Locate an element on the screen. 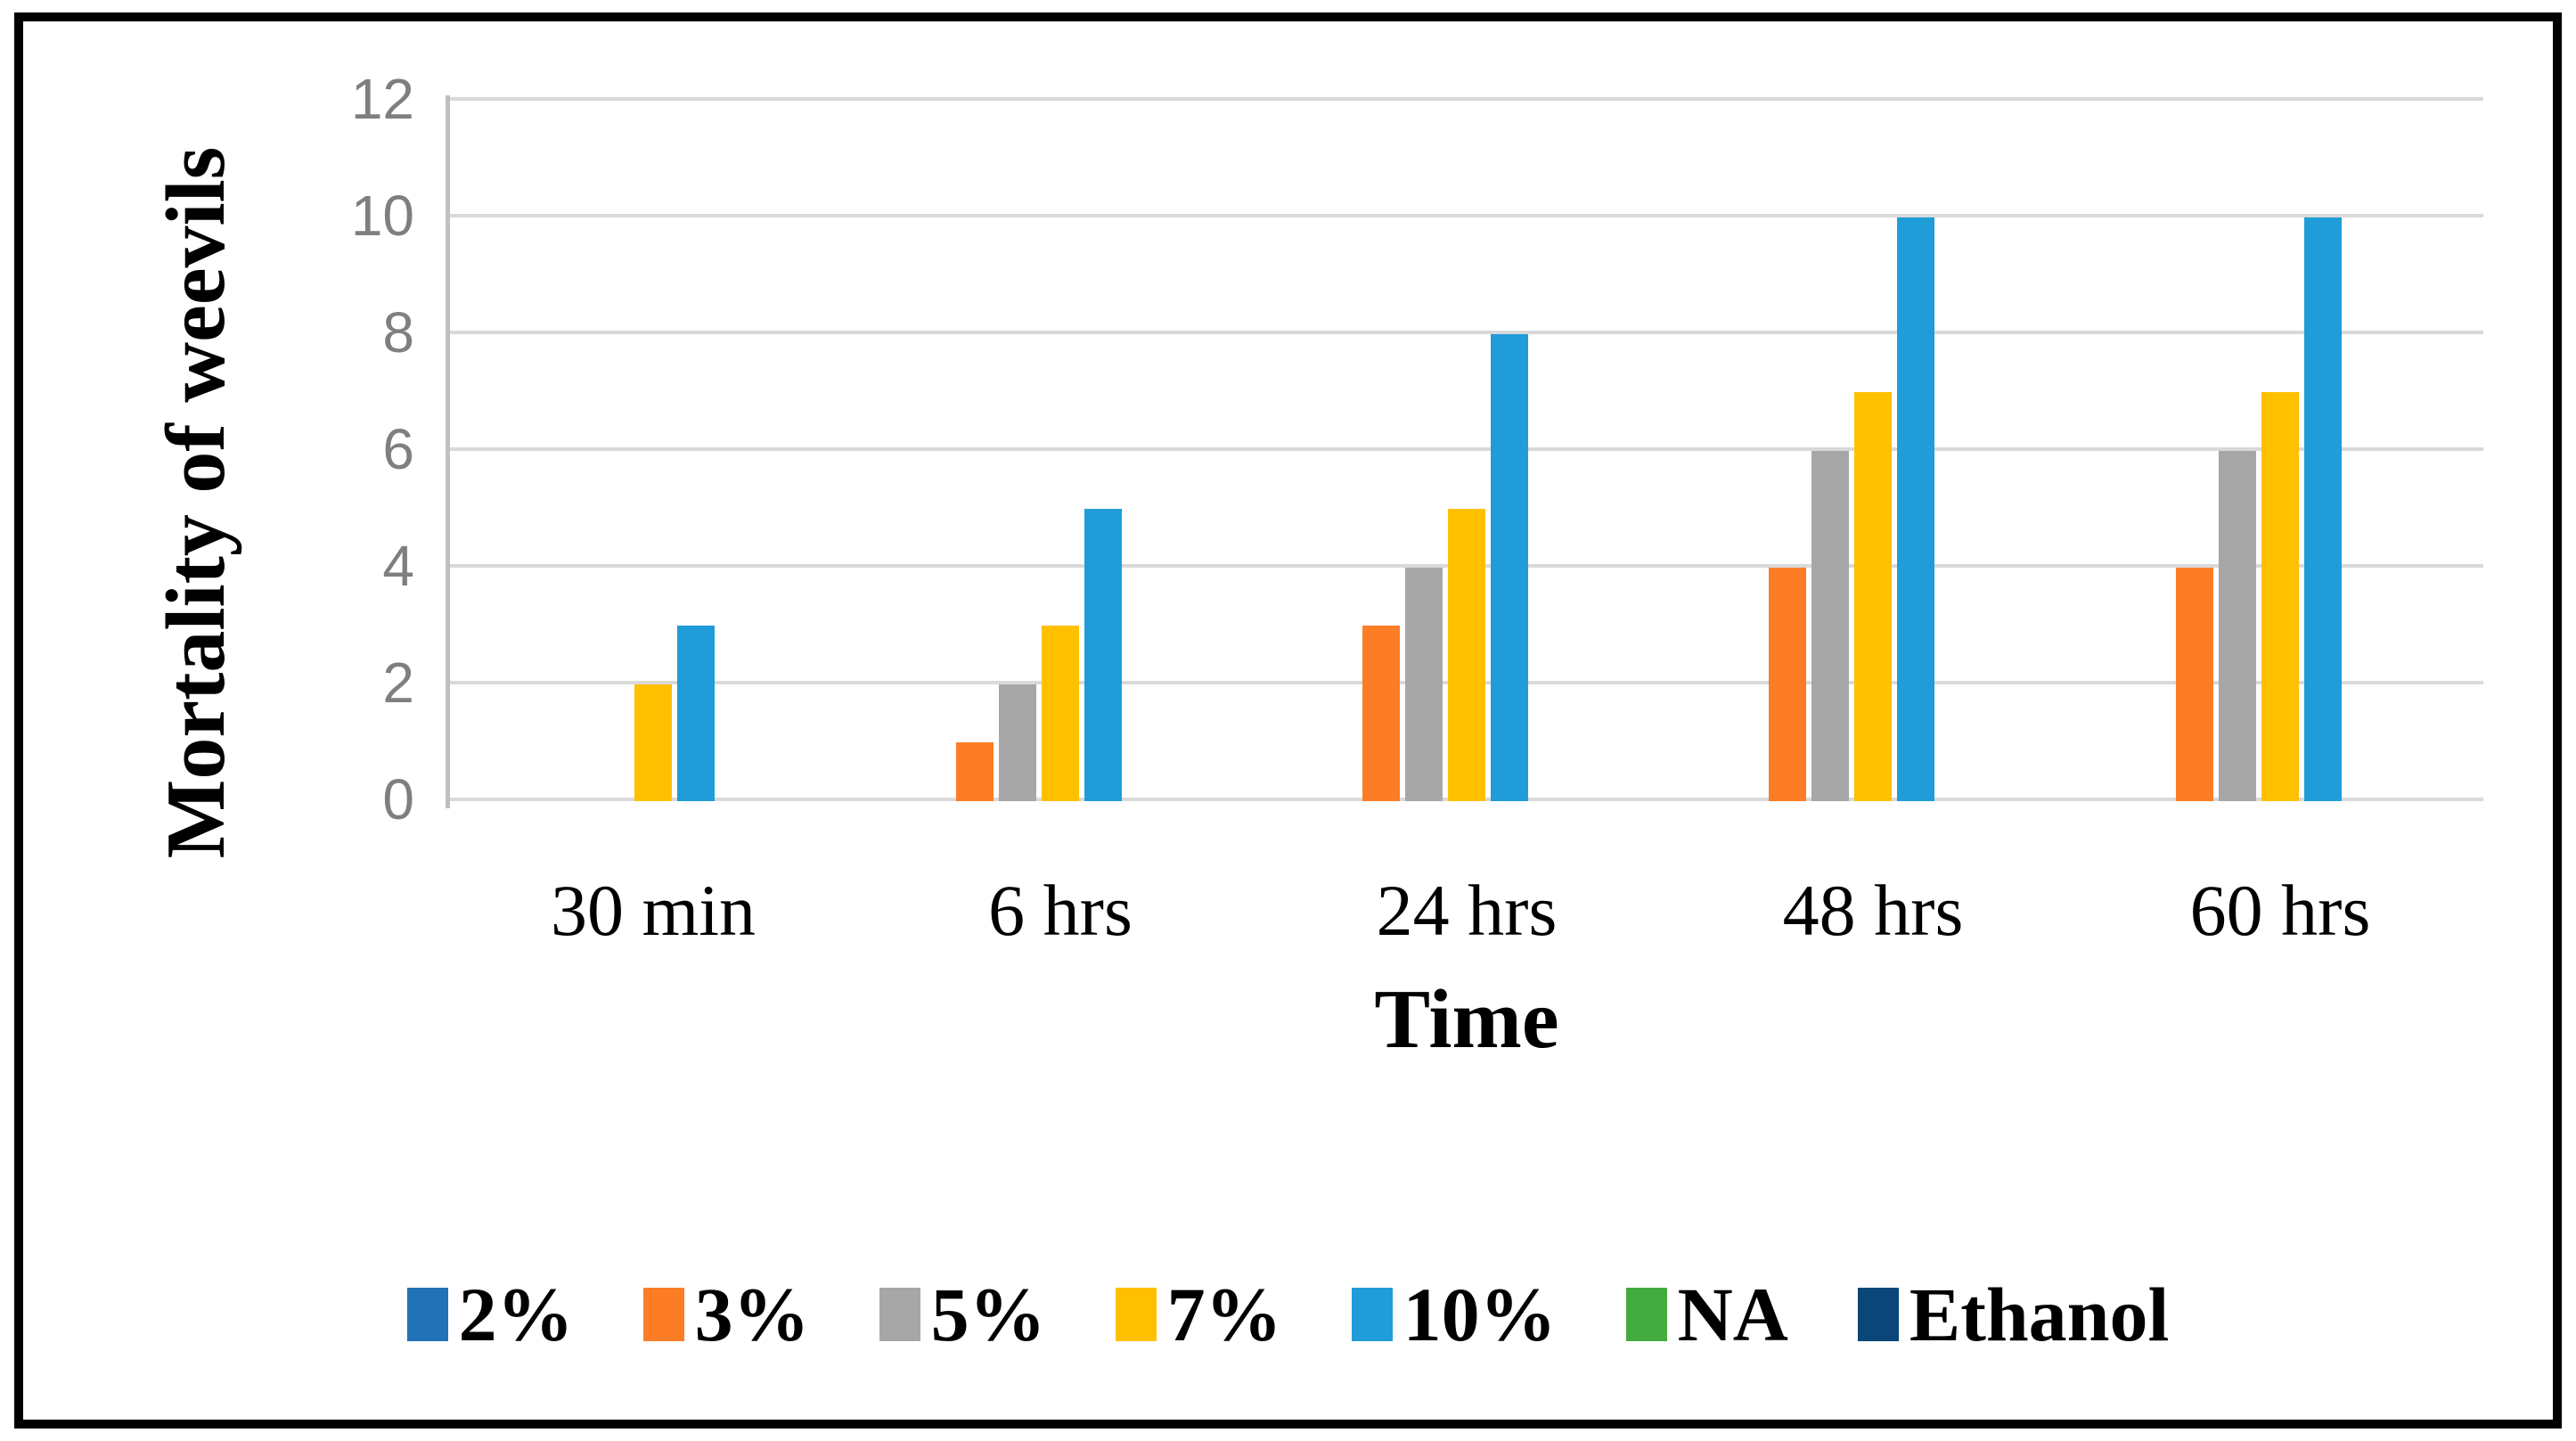 Image resolution: width=2576 pixels, height=1441 pixels. x-category-label-24-hrs: 24 hrs is located at coordinates (1467, 910).